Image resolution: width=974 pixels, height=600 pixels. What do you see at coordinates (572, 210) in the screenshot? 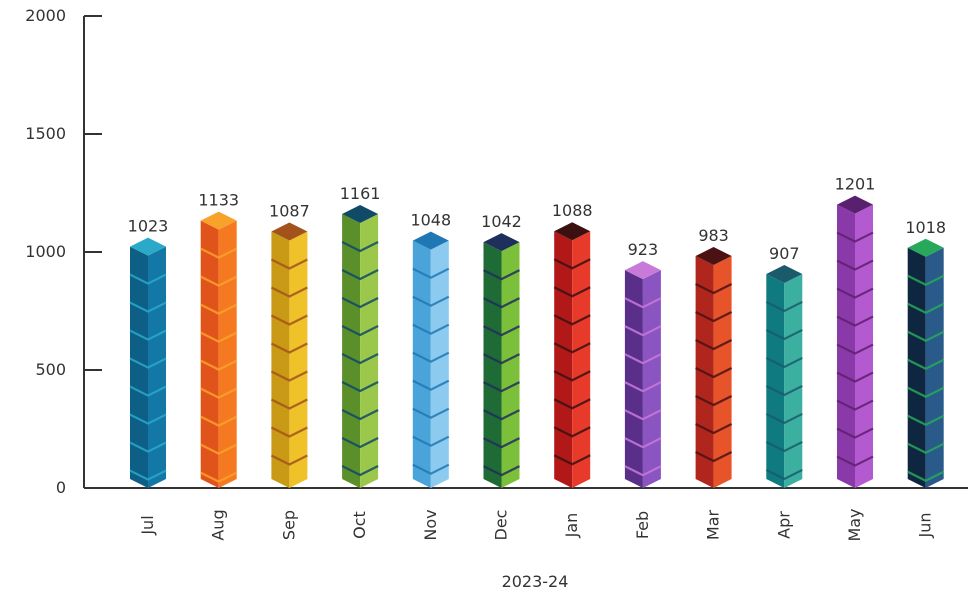
I see `data-label-jan: 1088` at bounding box center [572, 210].